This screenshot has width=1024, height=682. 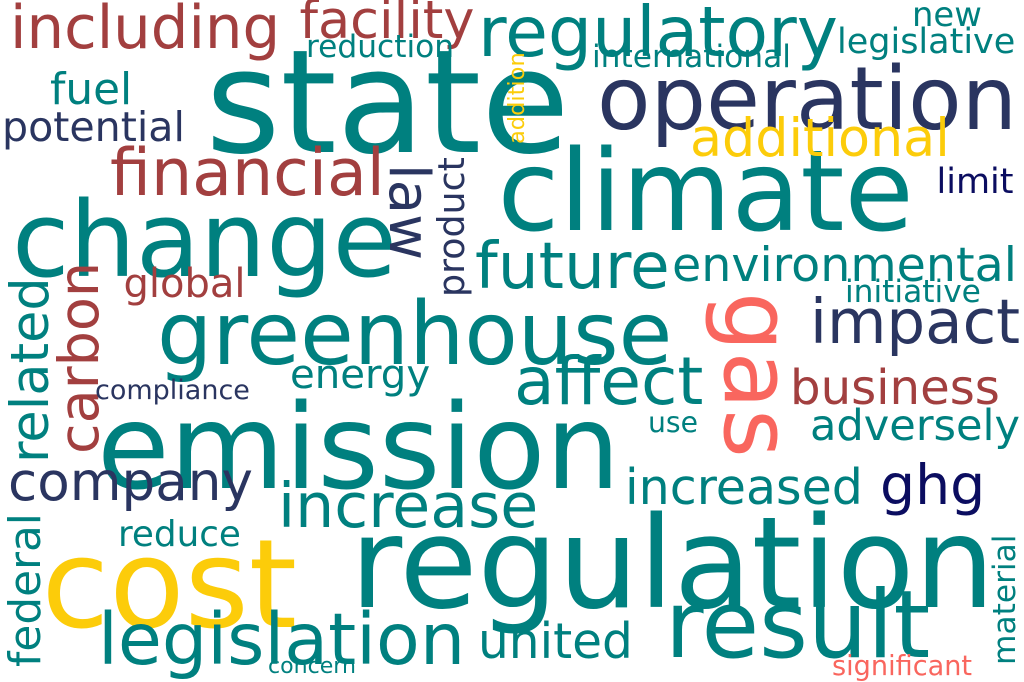 What do you see at coordinates (359, 447) in the screenshot?
I see `word-emission: emission` at bounding box center [359, 447].